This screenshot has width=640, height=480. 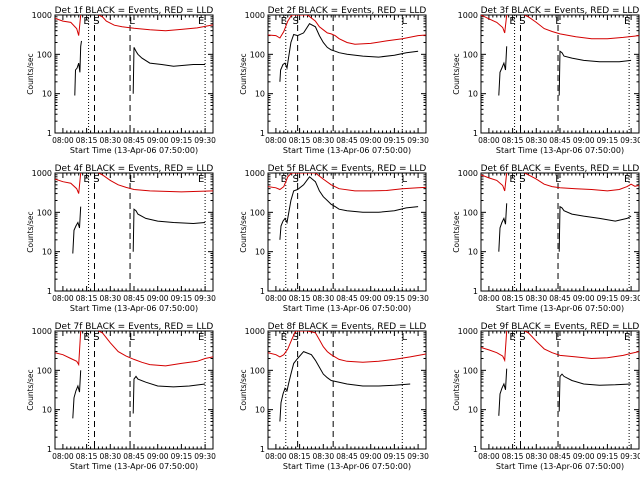 What do you see at coordinates (347, 390) in the screenshot?
I see `plot-frame` at bounding box center [347, 390].